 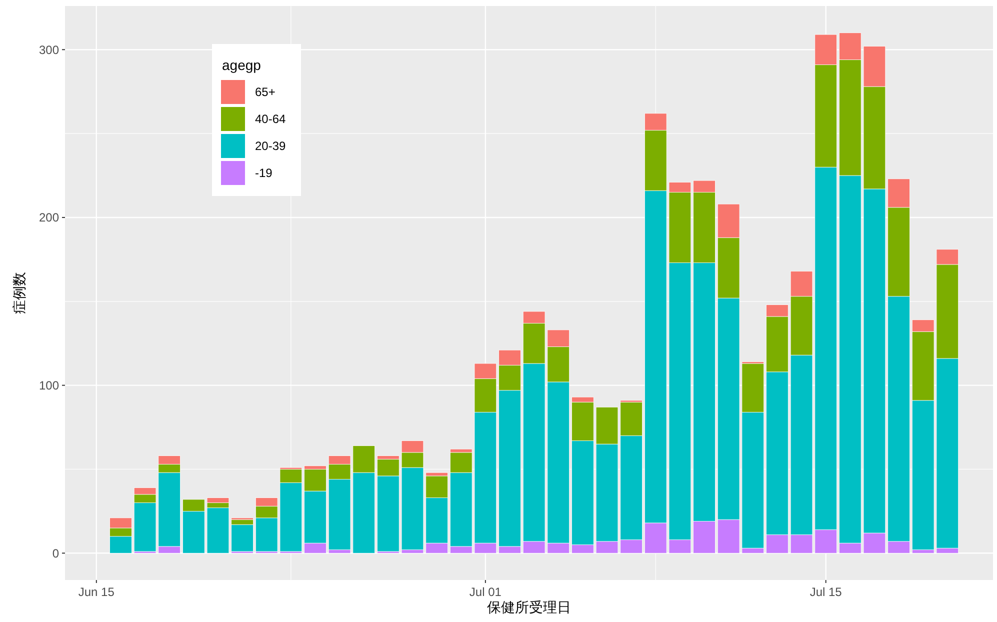 What do you see at coordinates (242, 65) in the screenshot?
I see `legend-title: agegp` at bounding box center [242, 65].